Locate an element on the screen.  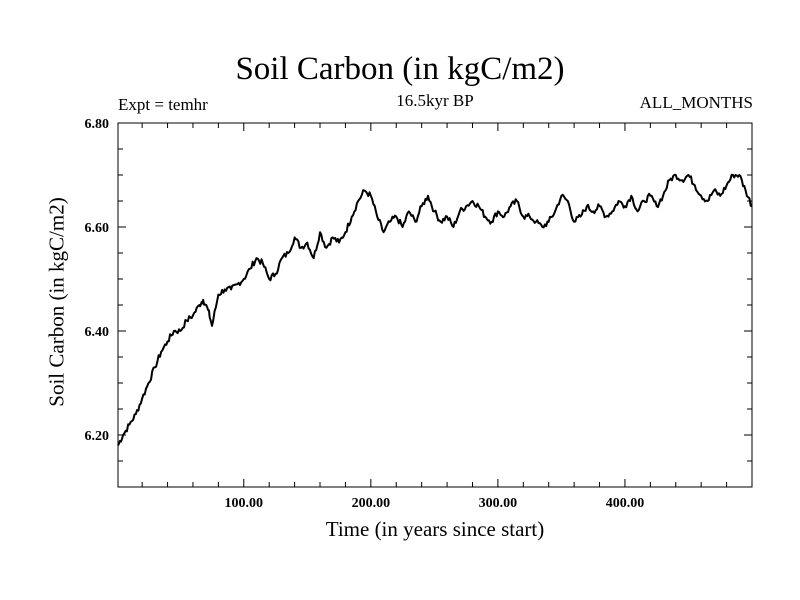
y-tick-label: 6.40 is located at coordinates (97, 332).